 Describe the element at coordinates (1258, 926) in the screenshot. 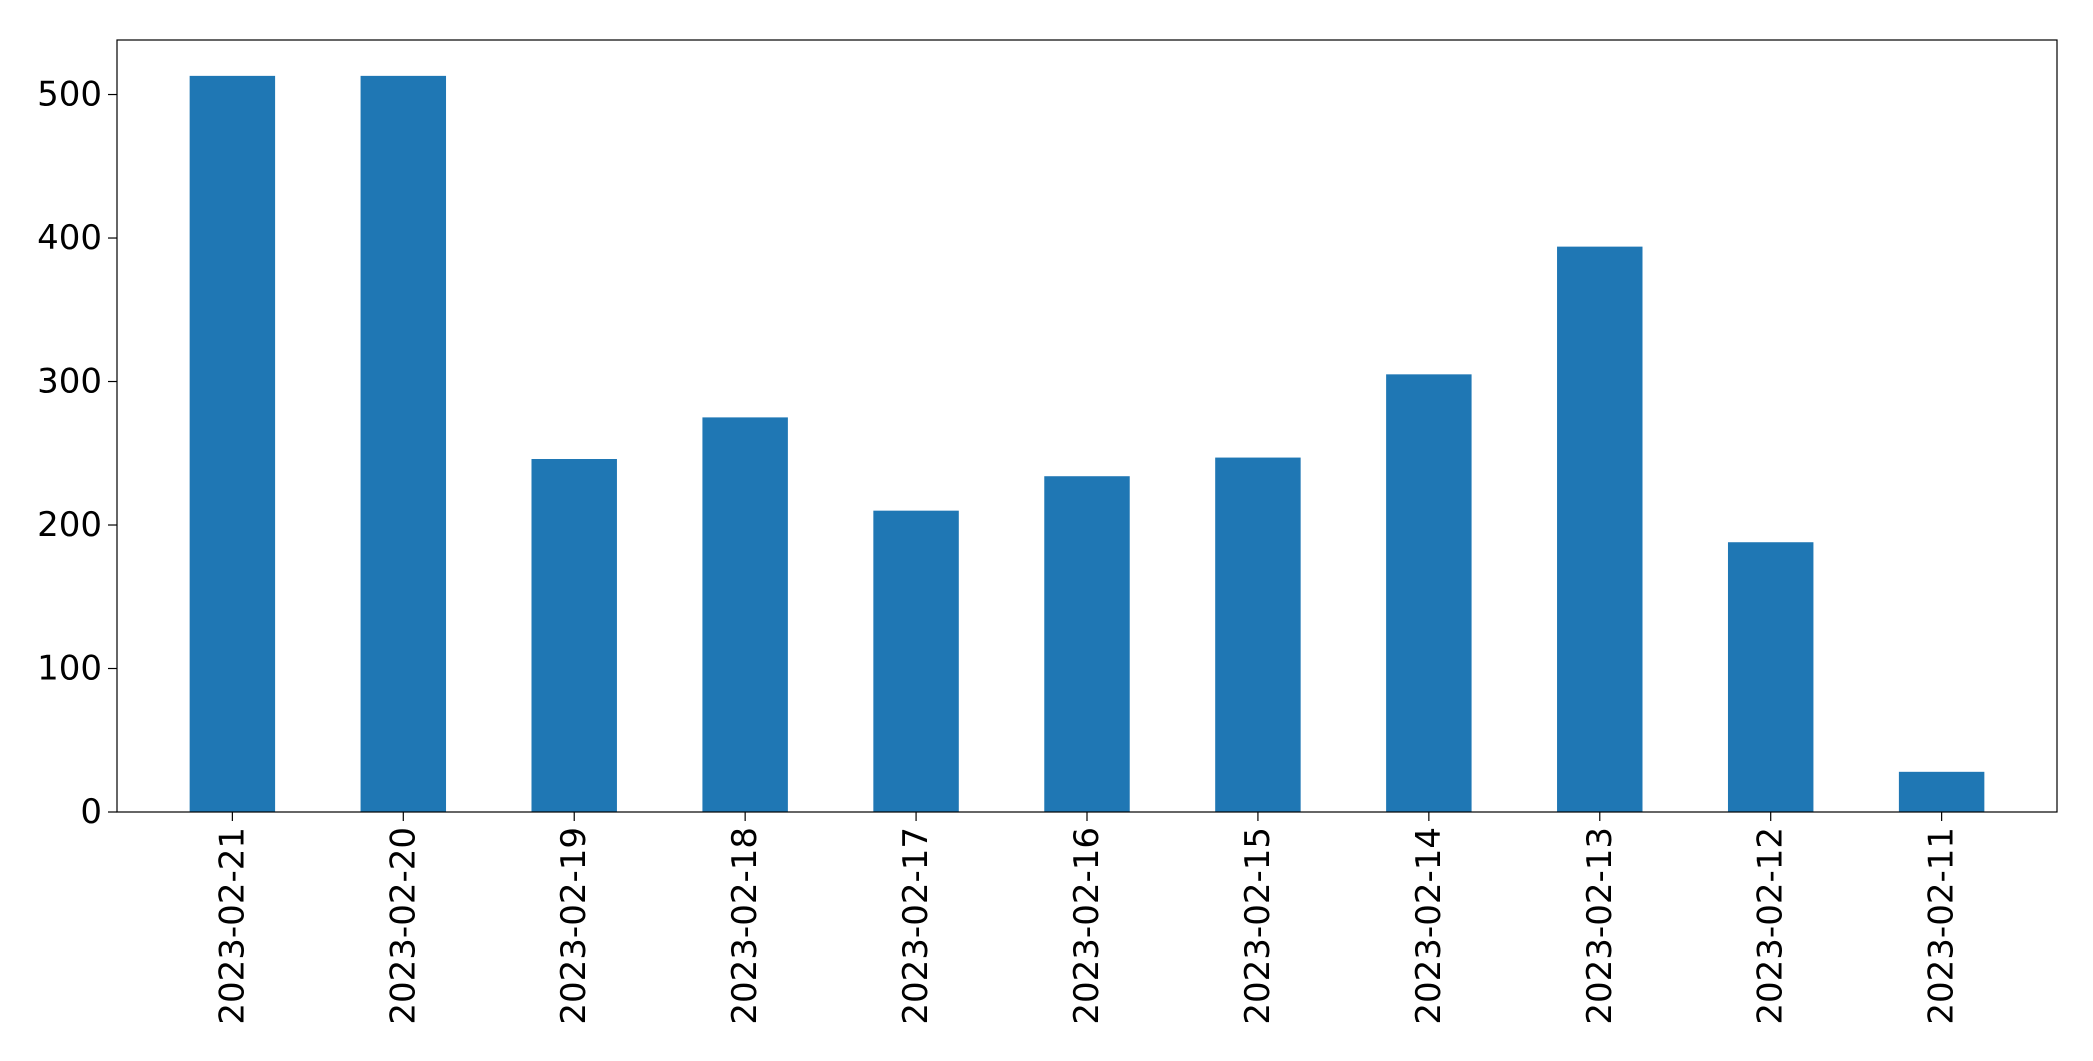

I see `x-tick-label: 2023-02-15` at that location.